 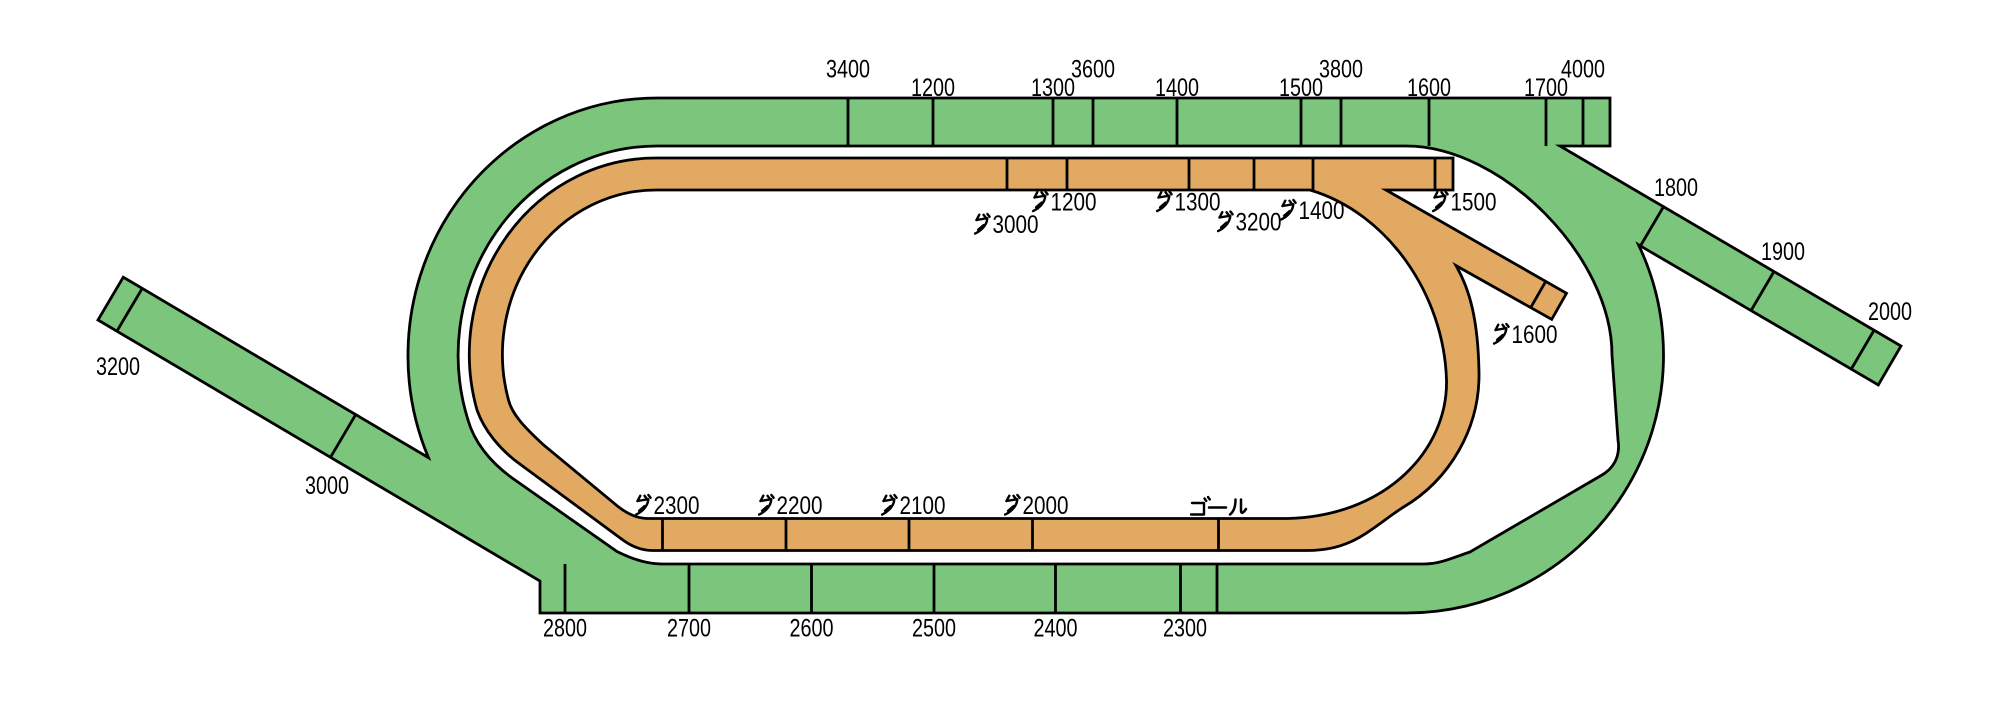 What do you see at coordinates (689, 629) in the screenshot?
I see `svg-text: 2700` at bounding box center [689, 629].